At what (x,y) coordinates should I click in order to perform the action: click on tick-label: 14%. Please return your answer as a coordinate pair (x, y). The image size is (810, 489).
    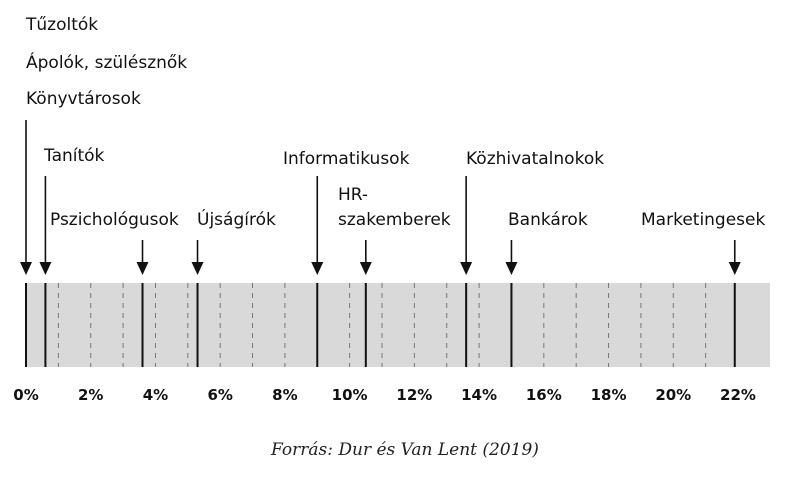
    Looking at the image, I should click on (479, 395).